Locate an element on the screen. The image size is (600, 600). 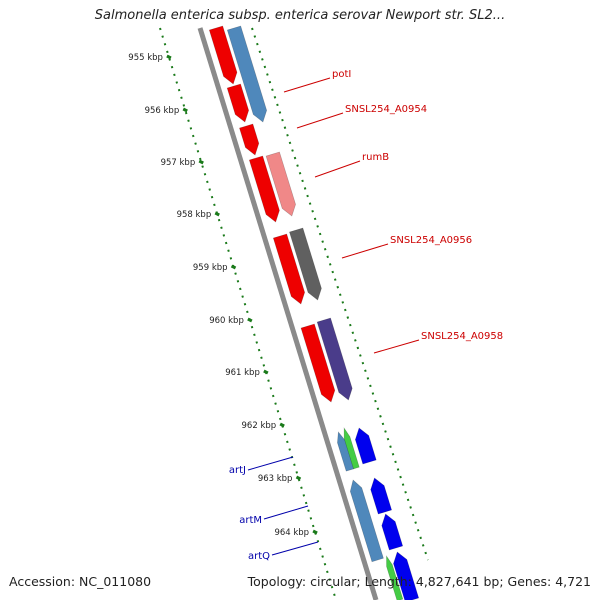
kbp-label: 960 kbp is located at coordinates (226, 321).